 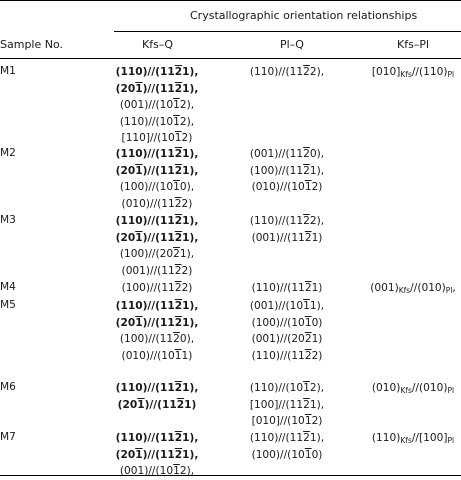 What do you see at coordinates (8, 287) in the screenshot?
I see `sample-label: M4` at bounding box center [8, 287].